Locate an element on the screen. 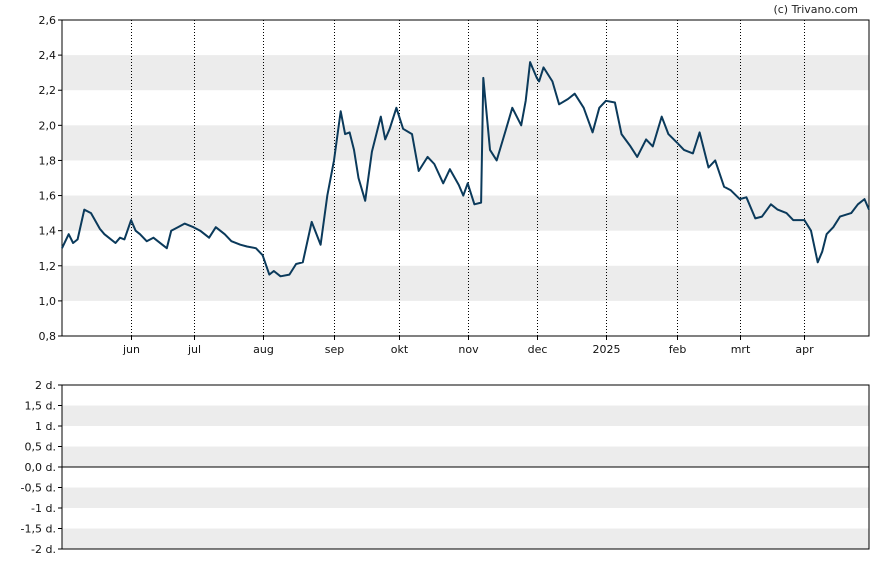 The height and width of the screenshot is (565, 888). main-chart-y-tick-label: 2,0 is located at coordinates (48, 125).